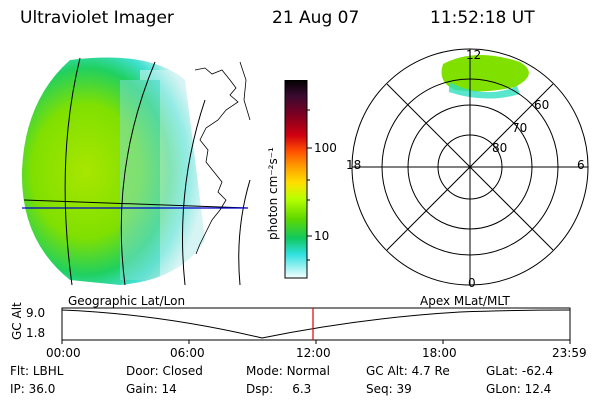 This screenshot has width=600, height=400. Describe the element at coordinates (63, 353) in the screenshot. I see `x-tick-0000: 00:00` at that location.